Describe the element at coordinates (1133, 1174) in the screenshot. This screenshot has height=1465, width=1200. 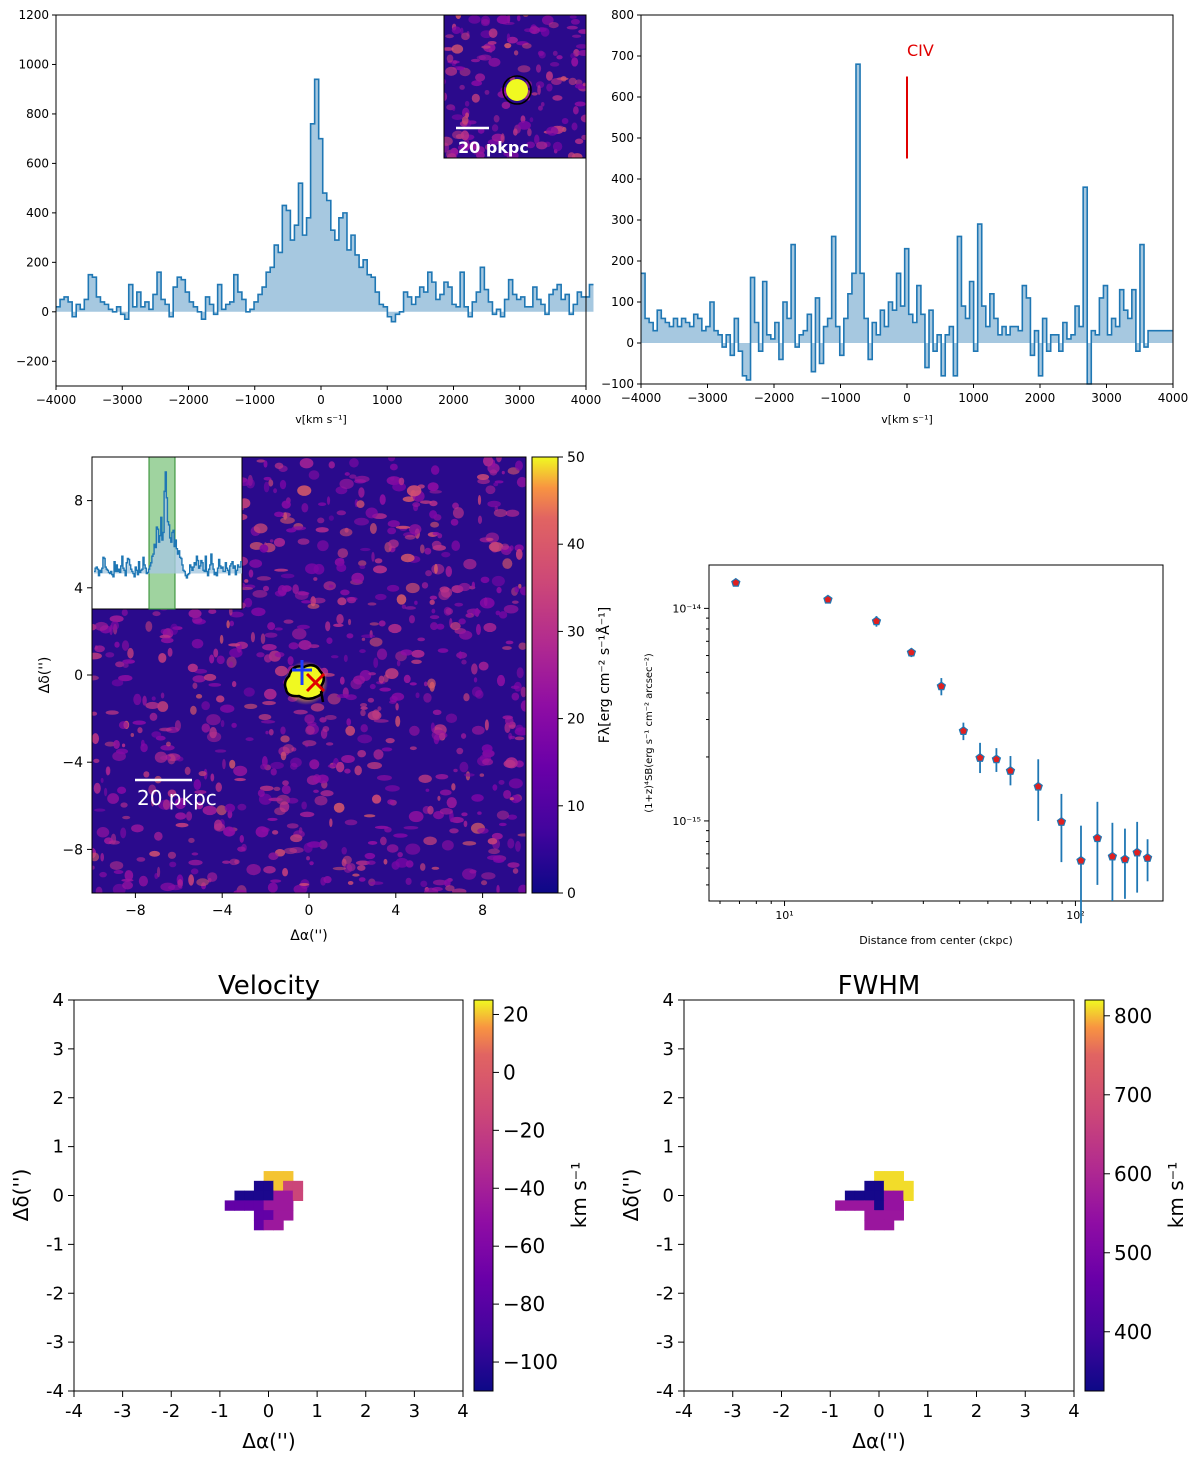
I see `colorbar-tick-label: 600` at that location.